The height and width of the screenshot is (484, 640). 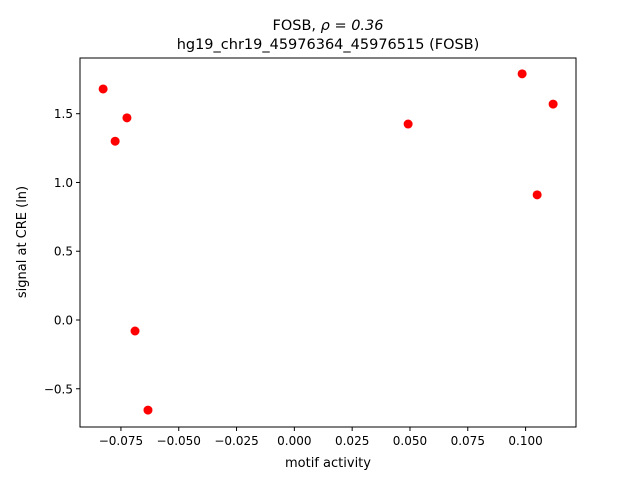 What do you see at coordinates (525, 441) in the screenshot?
I see `x-tick-label: 0.100` at bounding box center [525, 441].